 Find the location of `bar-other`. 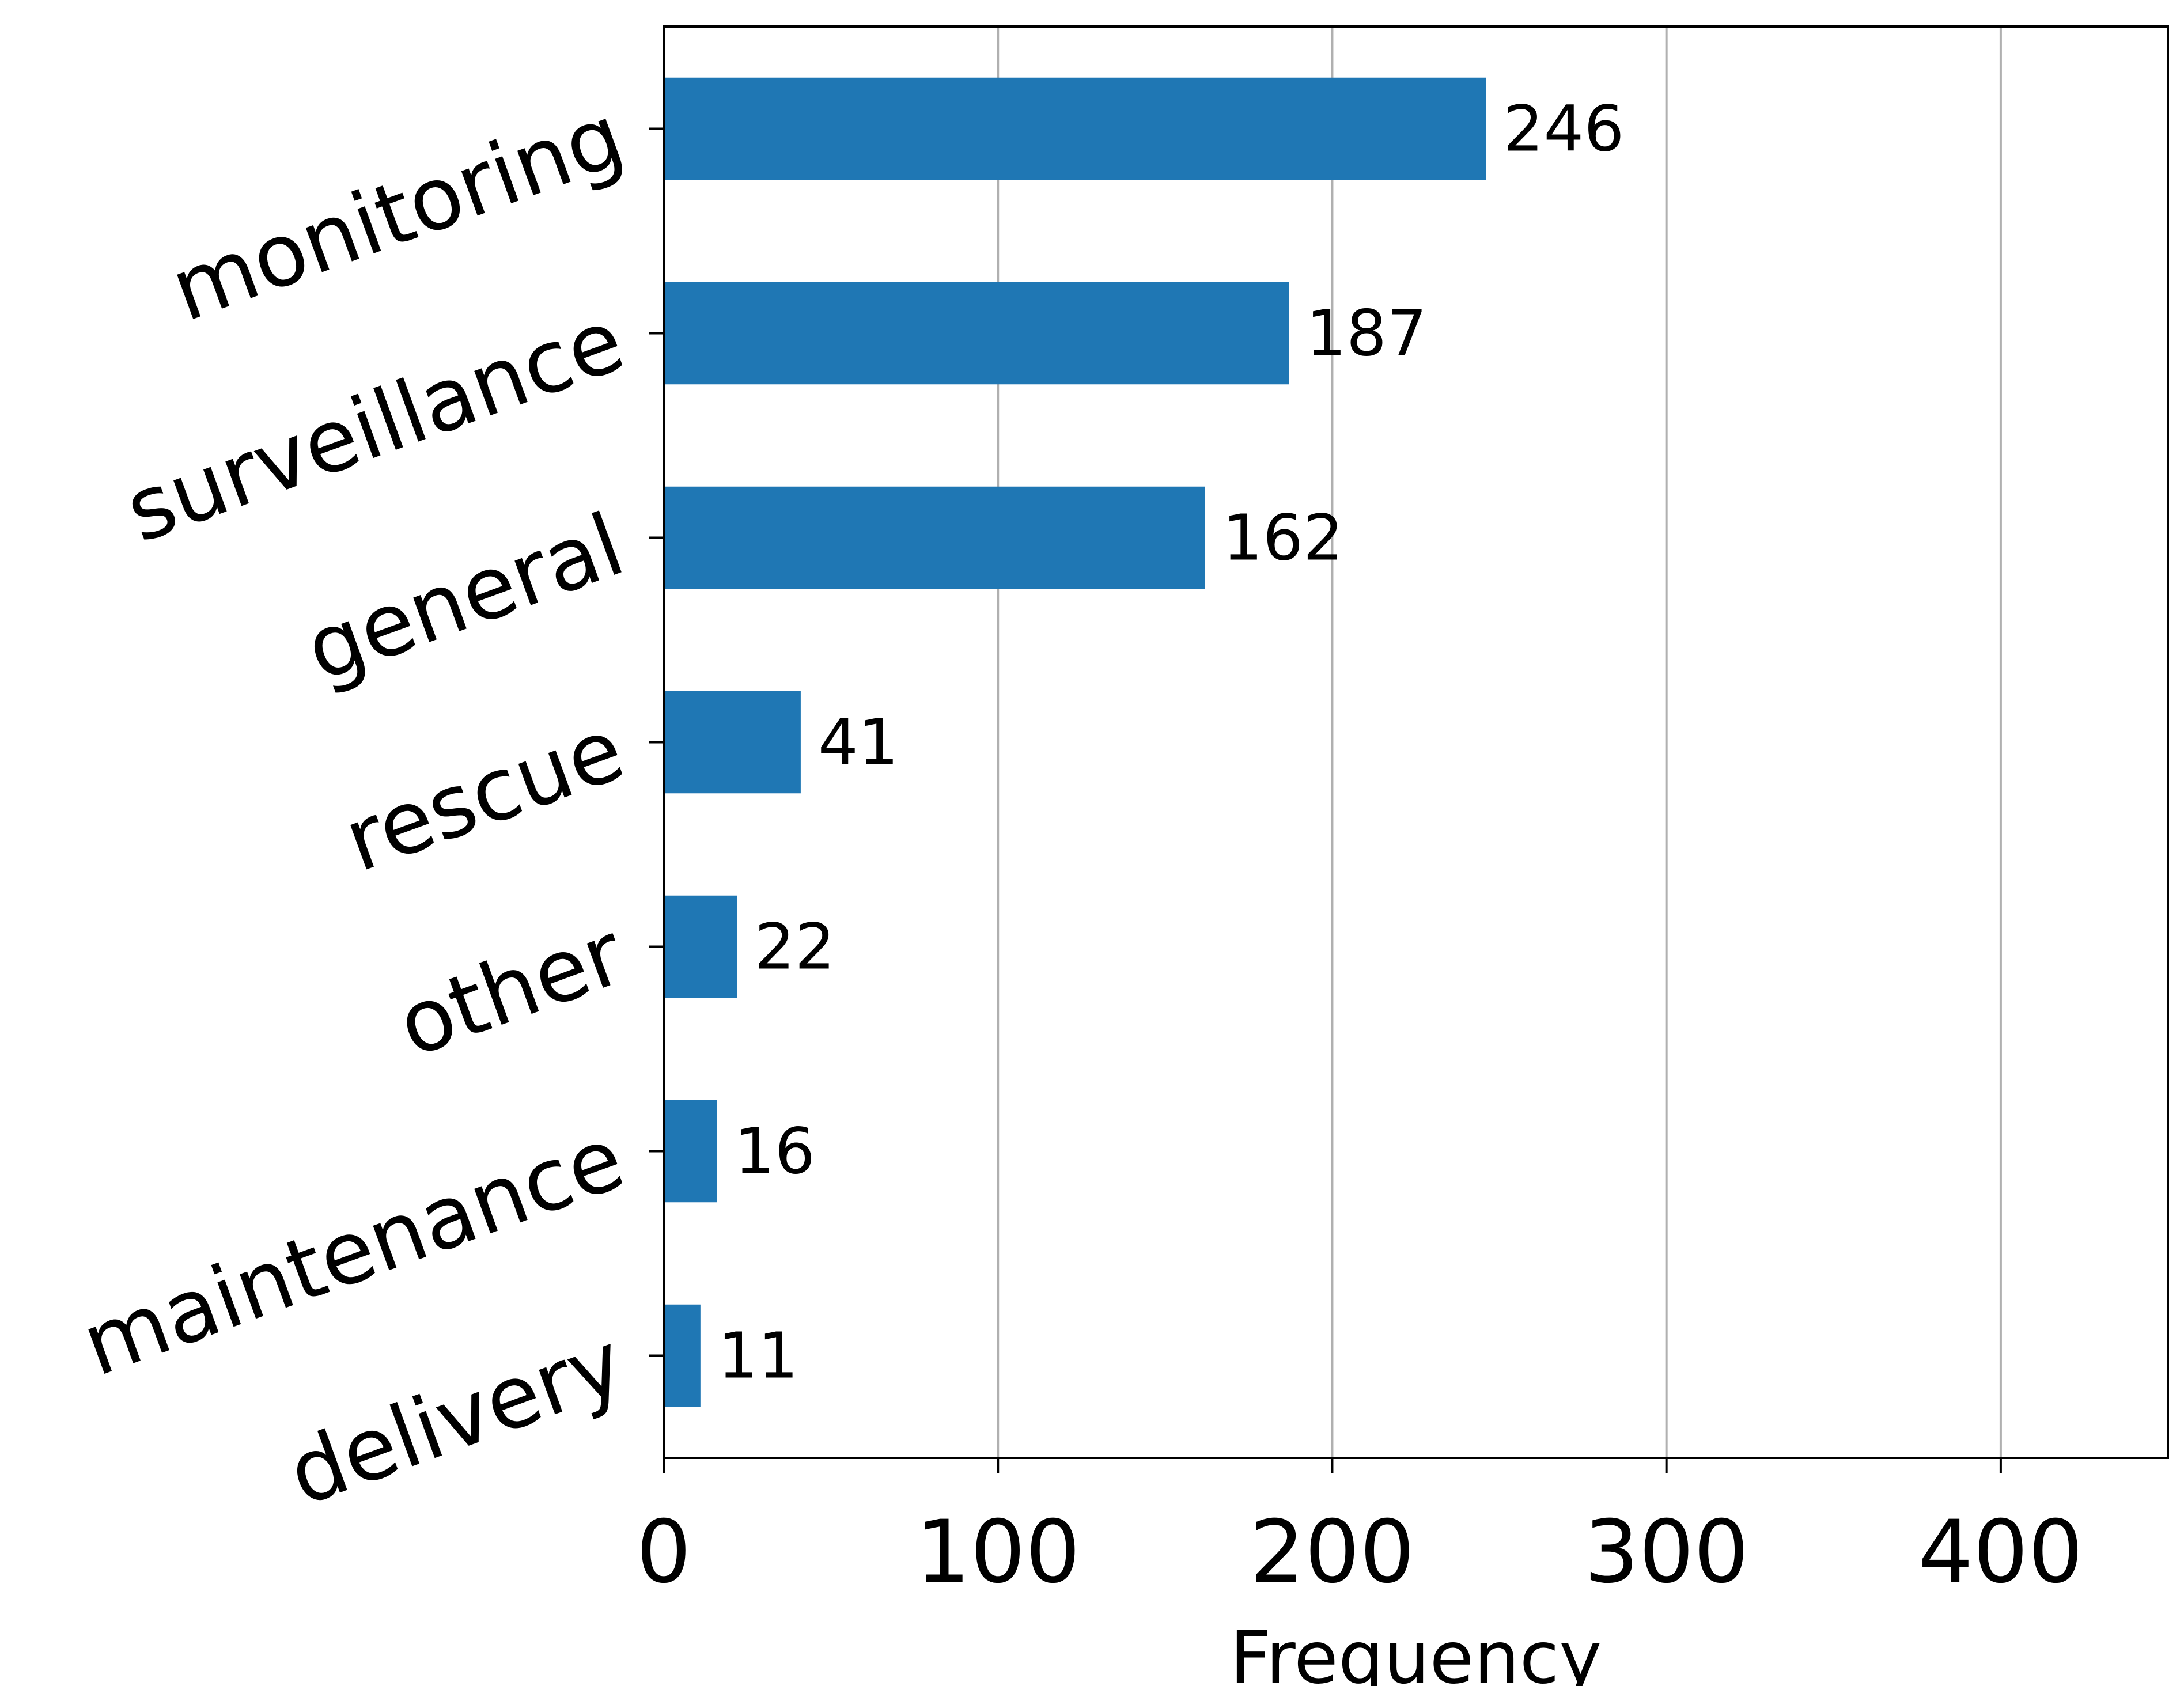

bar-other is located at coordinates (701, 946).